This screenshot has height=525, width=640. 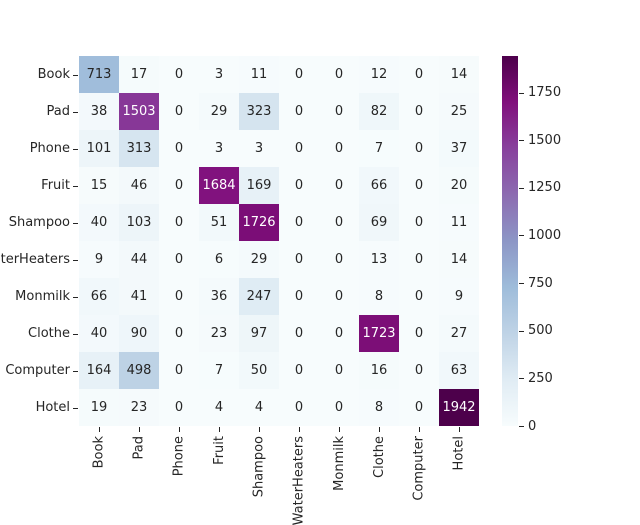 I want to click on heatmap-cell: 101, so click(x=99, y=148).